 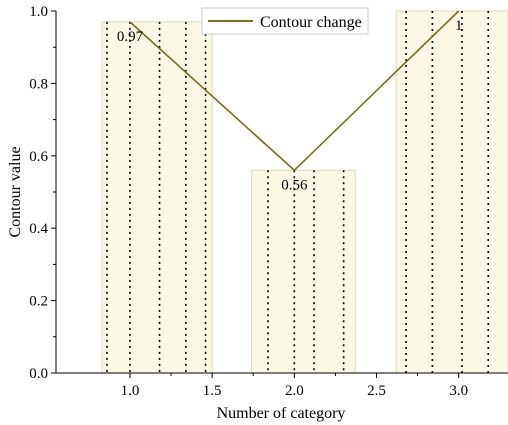 What do you see at coordinates (38, 12) in the screenshot?
I see `y-tick-label-5: 1.0` at bounding box center [38, 12].